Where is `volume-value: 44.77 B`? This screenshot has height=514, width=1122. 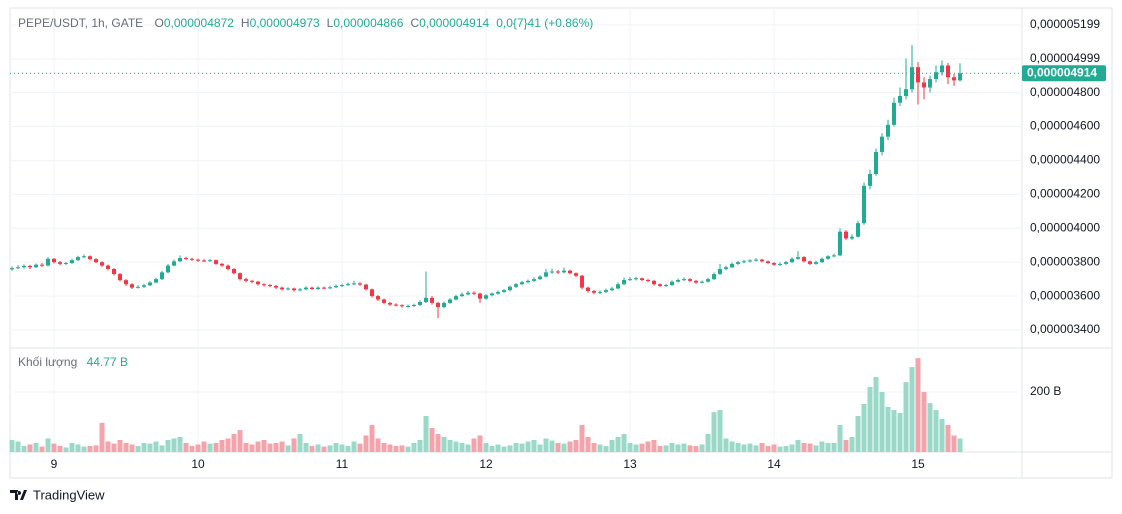 volume-value: 44.77 B is located at coordinates (107, 362).